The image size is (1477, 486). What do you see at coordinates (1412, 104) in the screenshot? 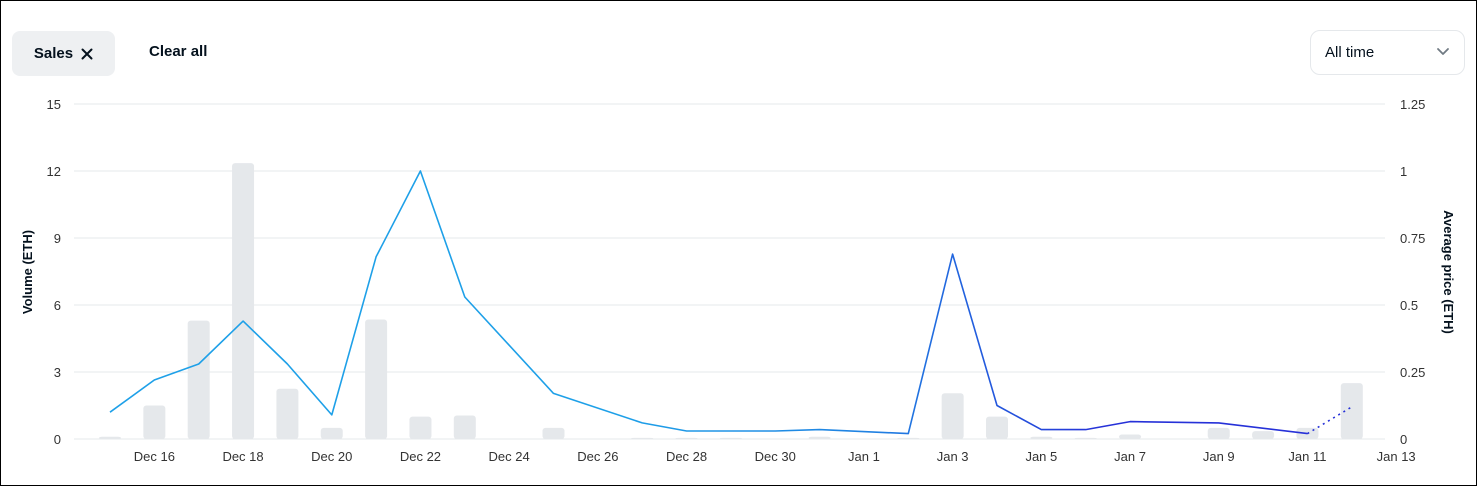
I see `right-tick-label: 1.25` at bounding box center [1412, 104].